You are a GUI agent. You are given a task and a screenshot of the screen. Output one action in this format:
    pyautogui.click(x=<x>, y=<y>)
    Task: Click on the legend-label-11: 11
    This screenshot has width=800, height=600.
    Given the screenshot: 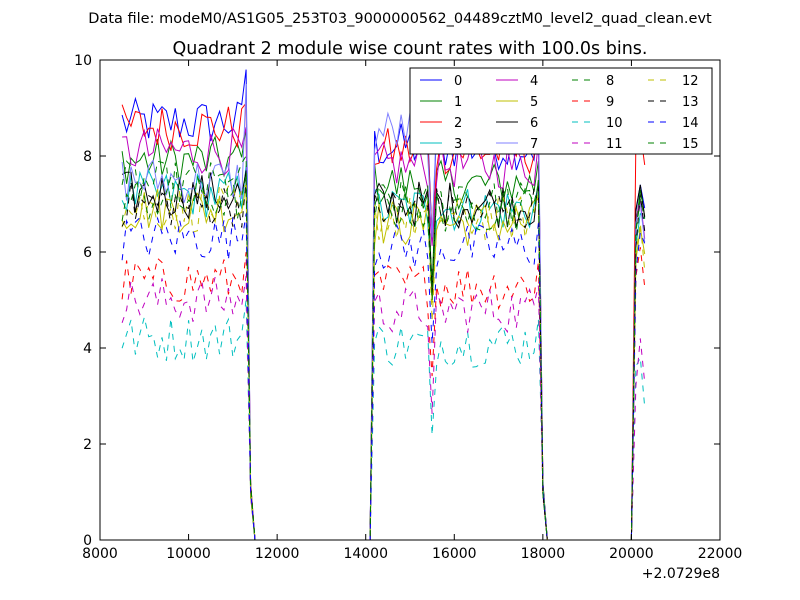 What is the action you would take?
    pyautogui.click(x=614, y=144)
    